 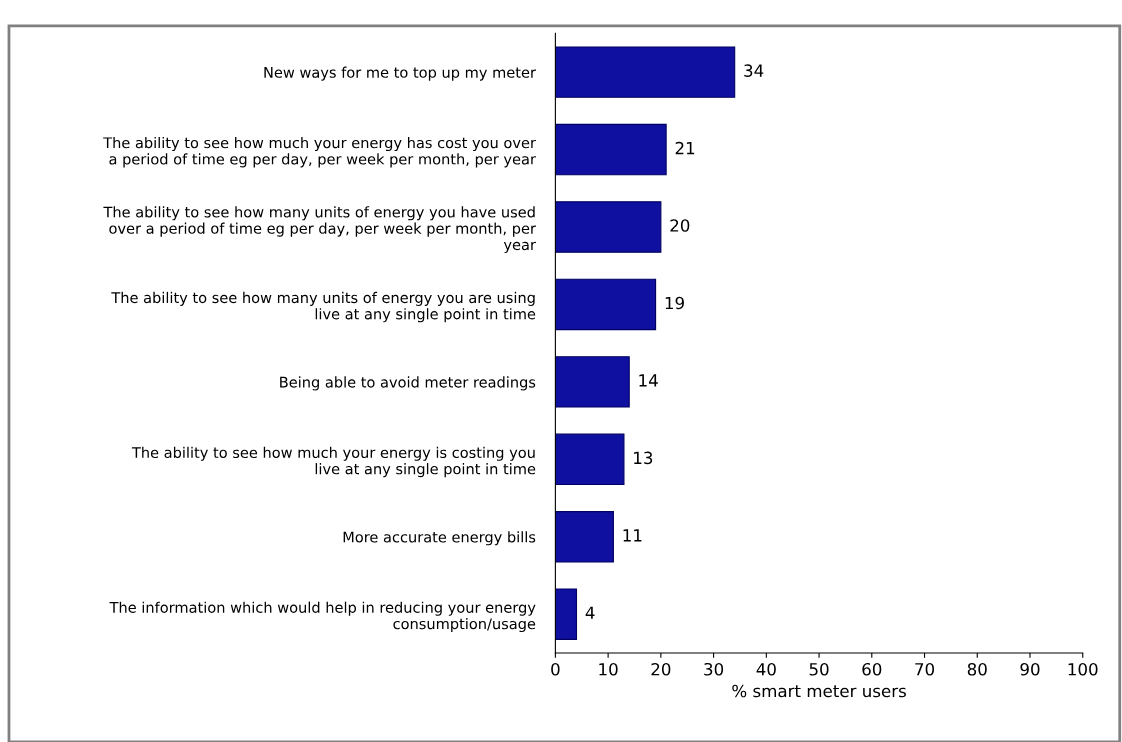 What do you see at coordinates (872, 669) in the screenshot?
I see `x-tick-label: 60` at bounding box center [872, 669].